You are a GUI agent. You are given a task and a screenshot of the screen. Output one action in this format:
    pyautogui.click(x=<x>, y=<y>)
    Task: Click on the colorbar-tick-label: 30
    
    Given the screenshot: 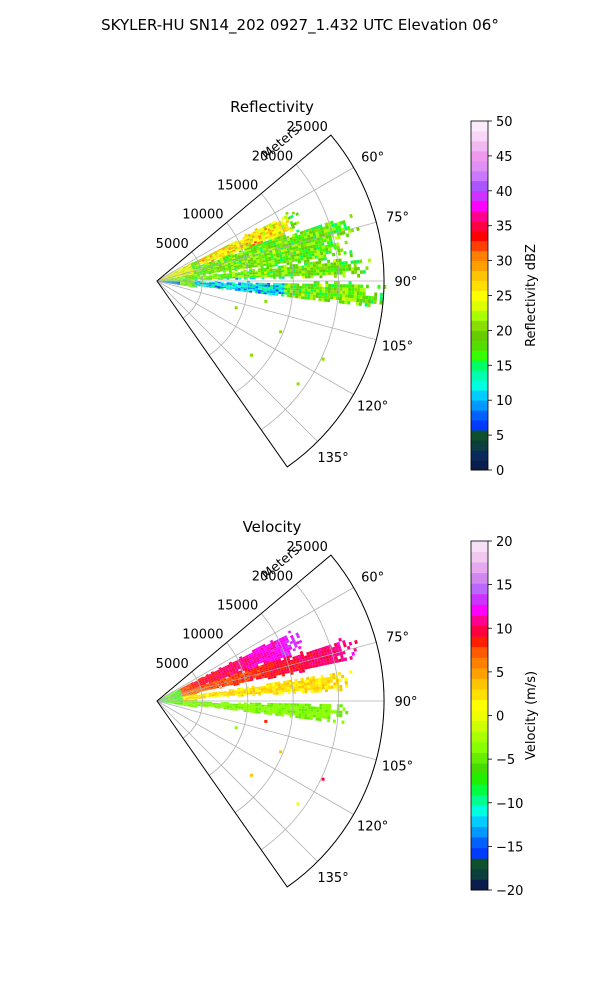 What is the action you would take?
    pyautogui.click(x=504, y=262)
    